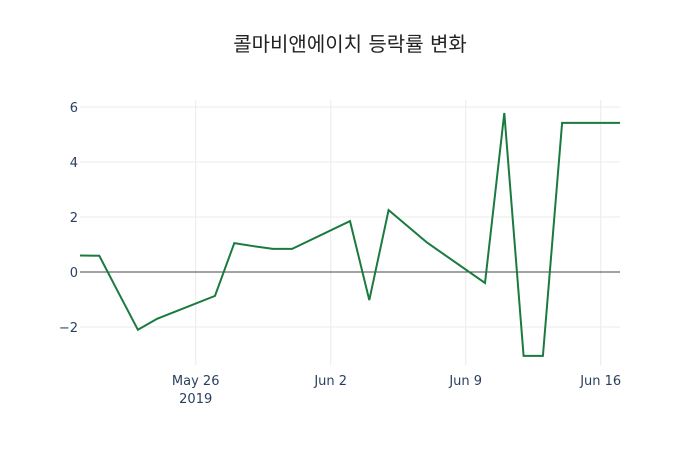  Describe the element at coordinates (195, 399) in the screenshot. I see `x-tick-year-label: 2019` at that location.